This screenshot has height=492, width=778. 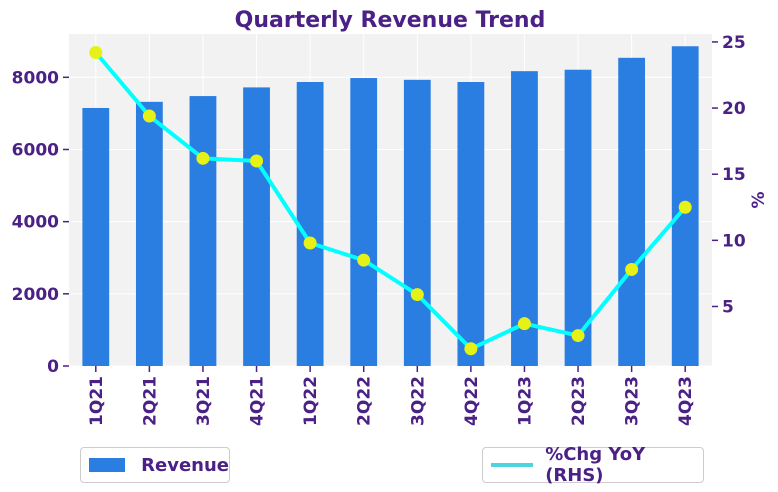 I want to click on pct-change-point-1Q22, so click(x=310, y=243).